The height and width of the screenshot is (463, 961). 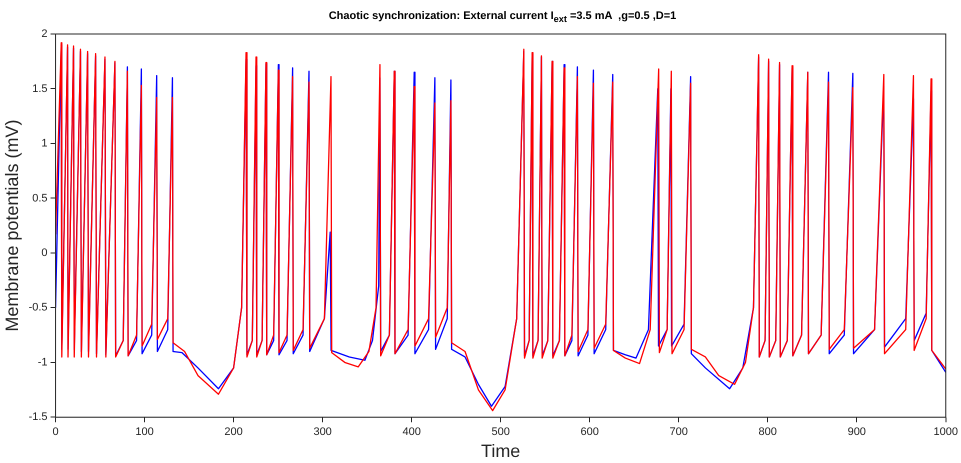 What do you see at coordinates (233, 432) in the screenshot?
I see `x-tick-label: 200` at bounding box center [233, 432].